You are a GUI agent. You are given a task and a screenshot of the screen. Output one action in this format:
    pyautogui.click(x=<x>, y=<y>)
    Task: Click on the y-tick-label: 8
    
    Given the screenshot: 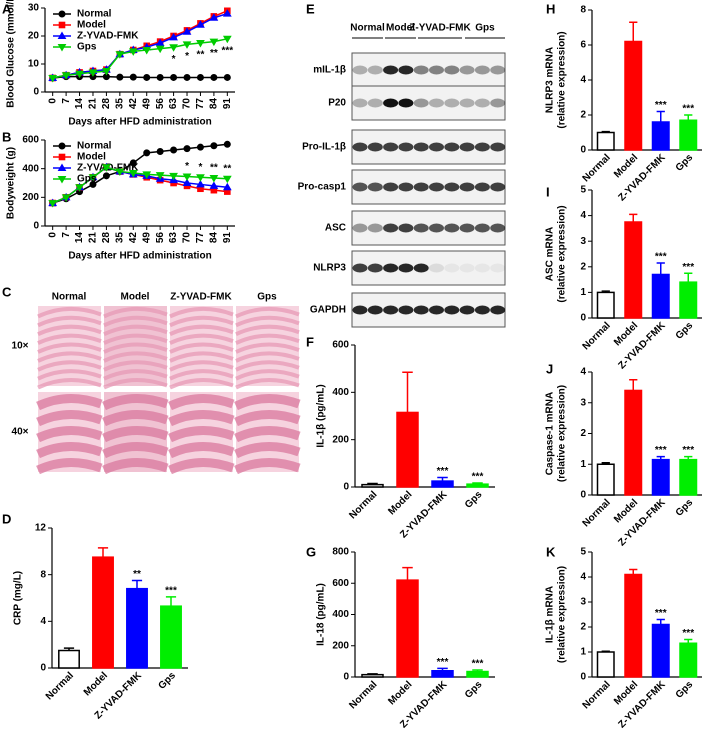 What is the action you would take?
    pyautogui.click(x=43, y=574)
    